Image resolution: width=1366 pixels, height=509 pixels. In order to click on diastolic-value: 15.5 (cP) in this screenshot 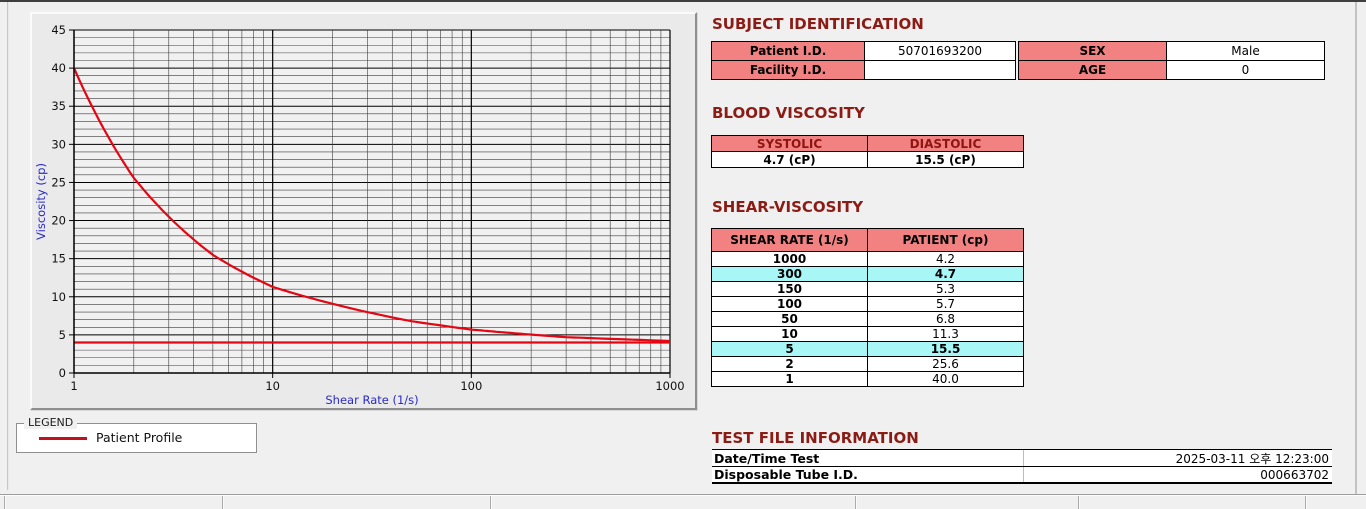, I will do `click(945, 159)`.